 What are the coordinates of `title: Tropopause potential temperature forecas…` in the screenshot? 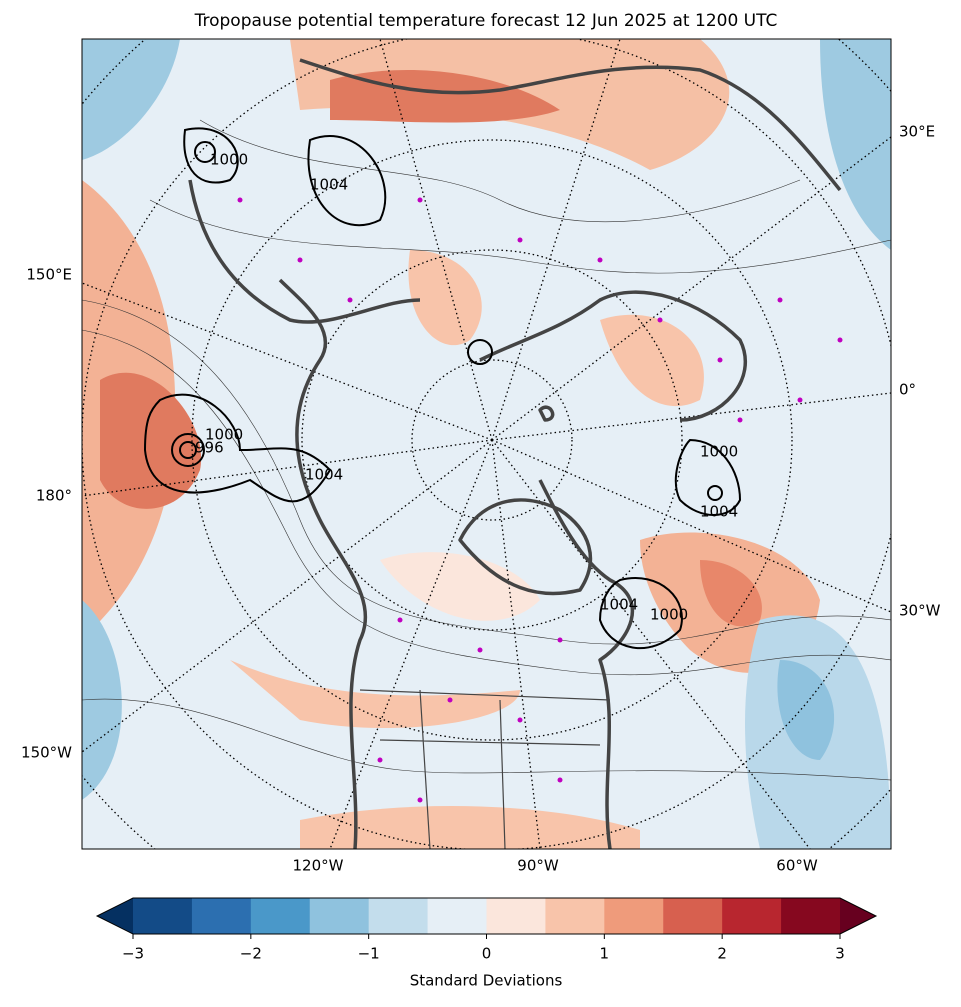 It's located at (486, 21).